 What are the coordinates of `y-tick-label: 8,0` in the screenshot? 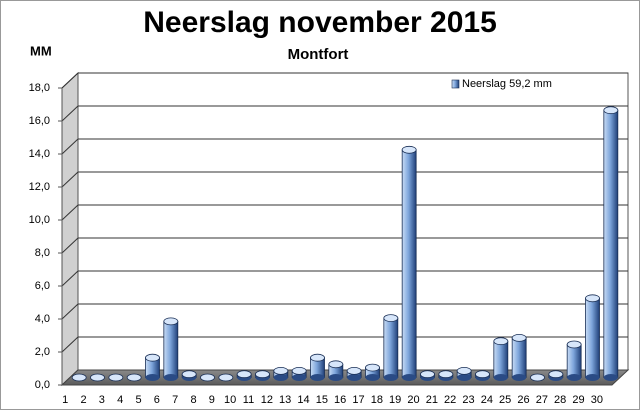 It's located at (42, 253).